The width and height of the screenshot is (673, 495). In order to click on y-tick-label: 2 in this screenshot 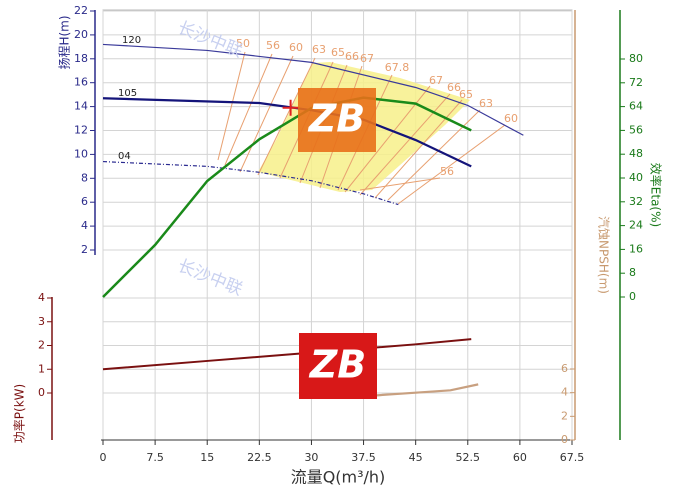, I will do `click(84, 249)`.